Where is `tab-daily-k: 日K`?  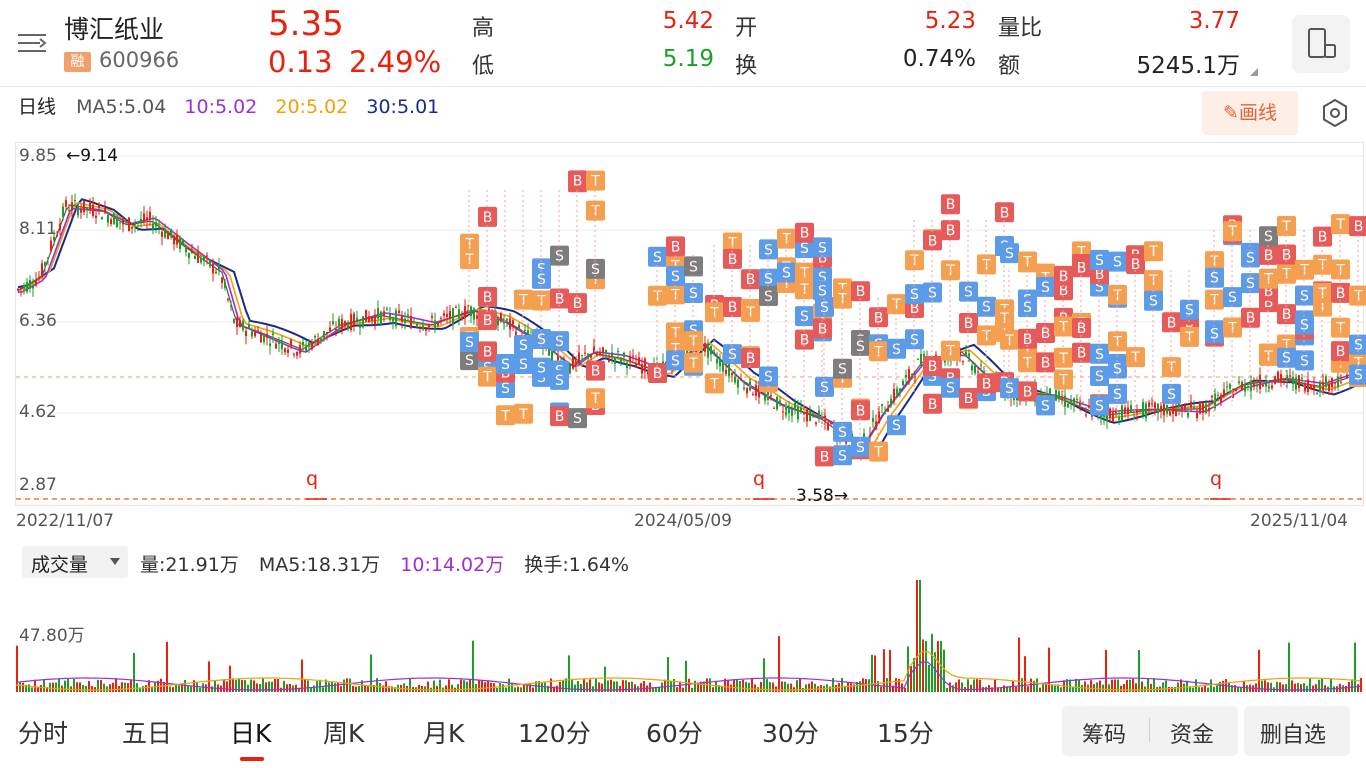 tab-daily-k: 日K is located at coordinates (251, 733).